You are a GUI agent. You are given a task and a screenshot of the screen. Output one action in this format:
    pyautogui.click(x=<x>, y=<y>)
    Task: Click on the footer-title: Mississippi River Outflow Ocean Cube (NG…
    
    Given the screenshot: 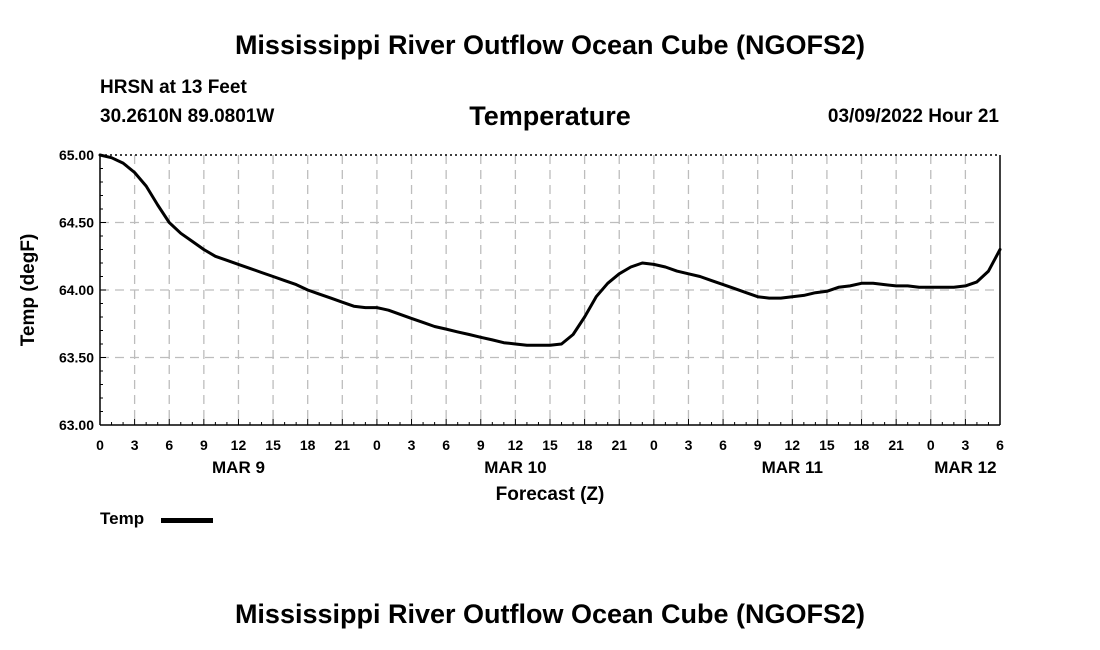 What is the action you would take?
    pyautogui.click(x=550, y=614)
    